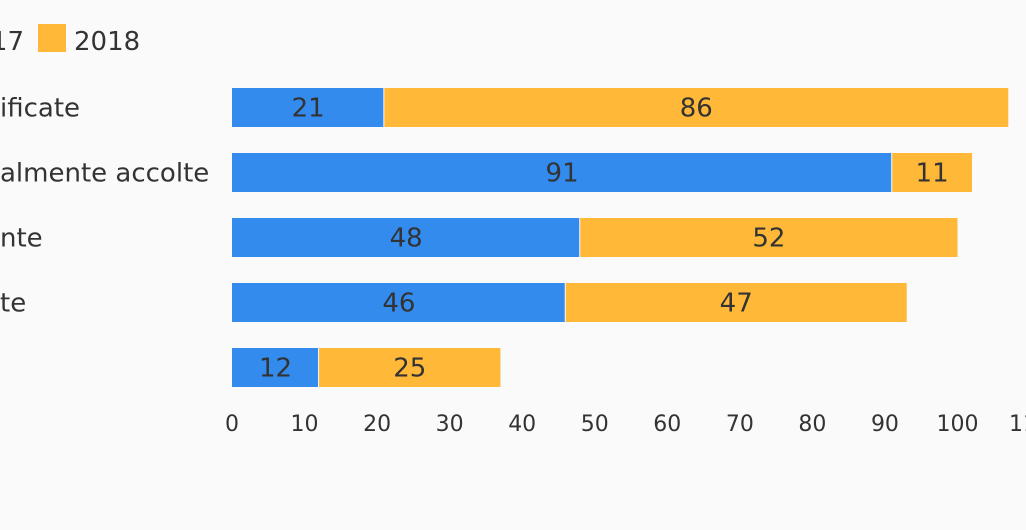 The image size is (1026, 530). I want to click on bar-value-label: 91, so click(562, 174).